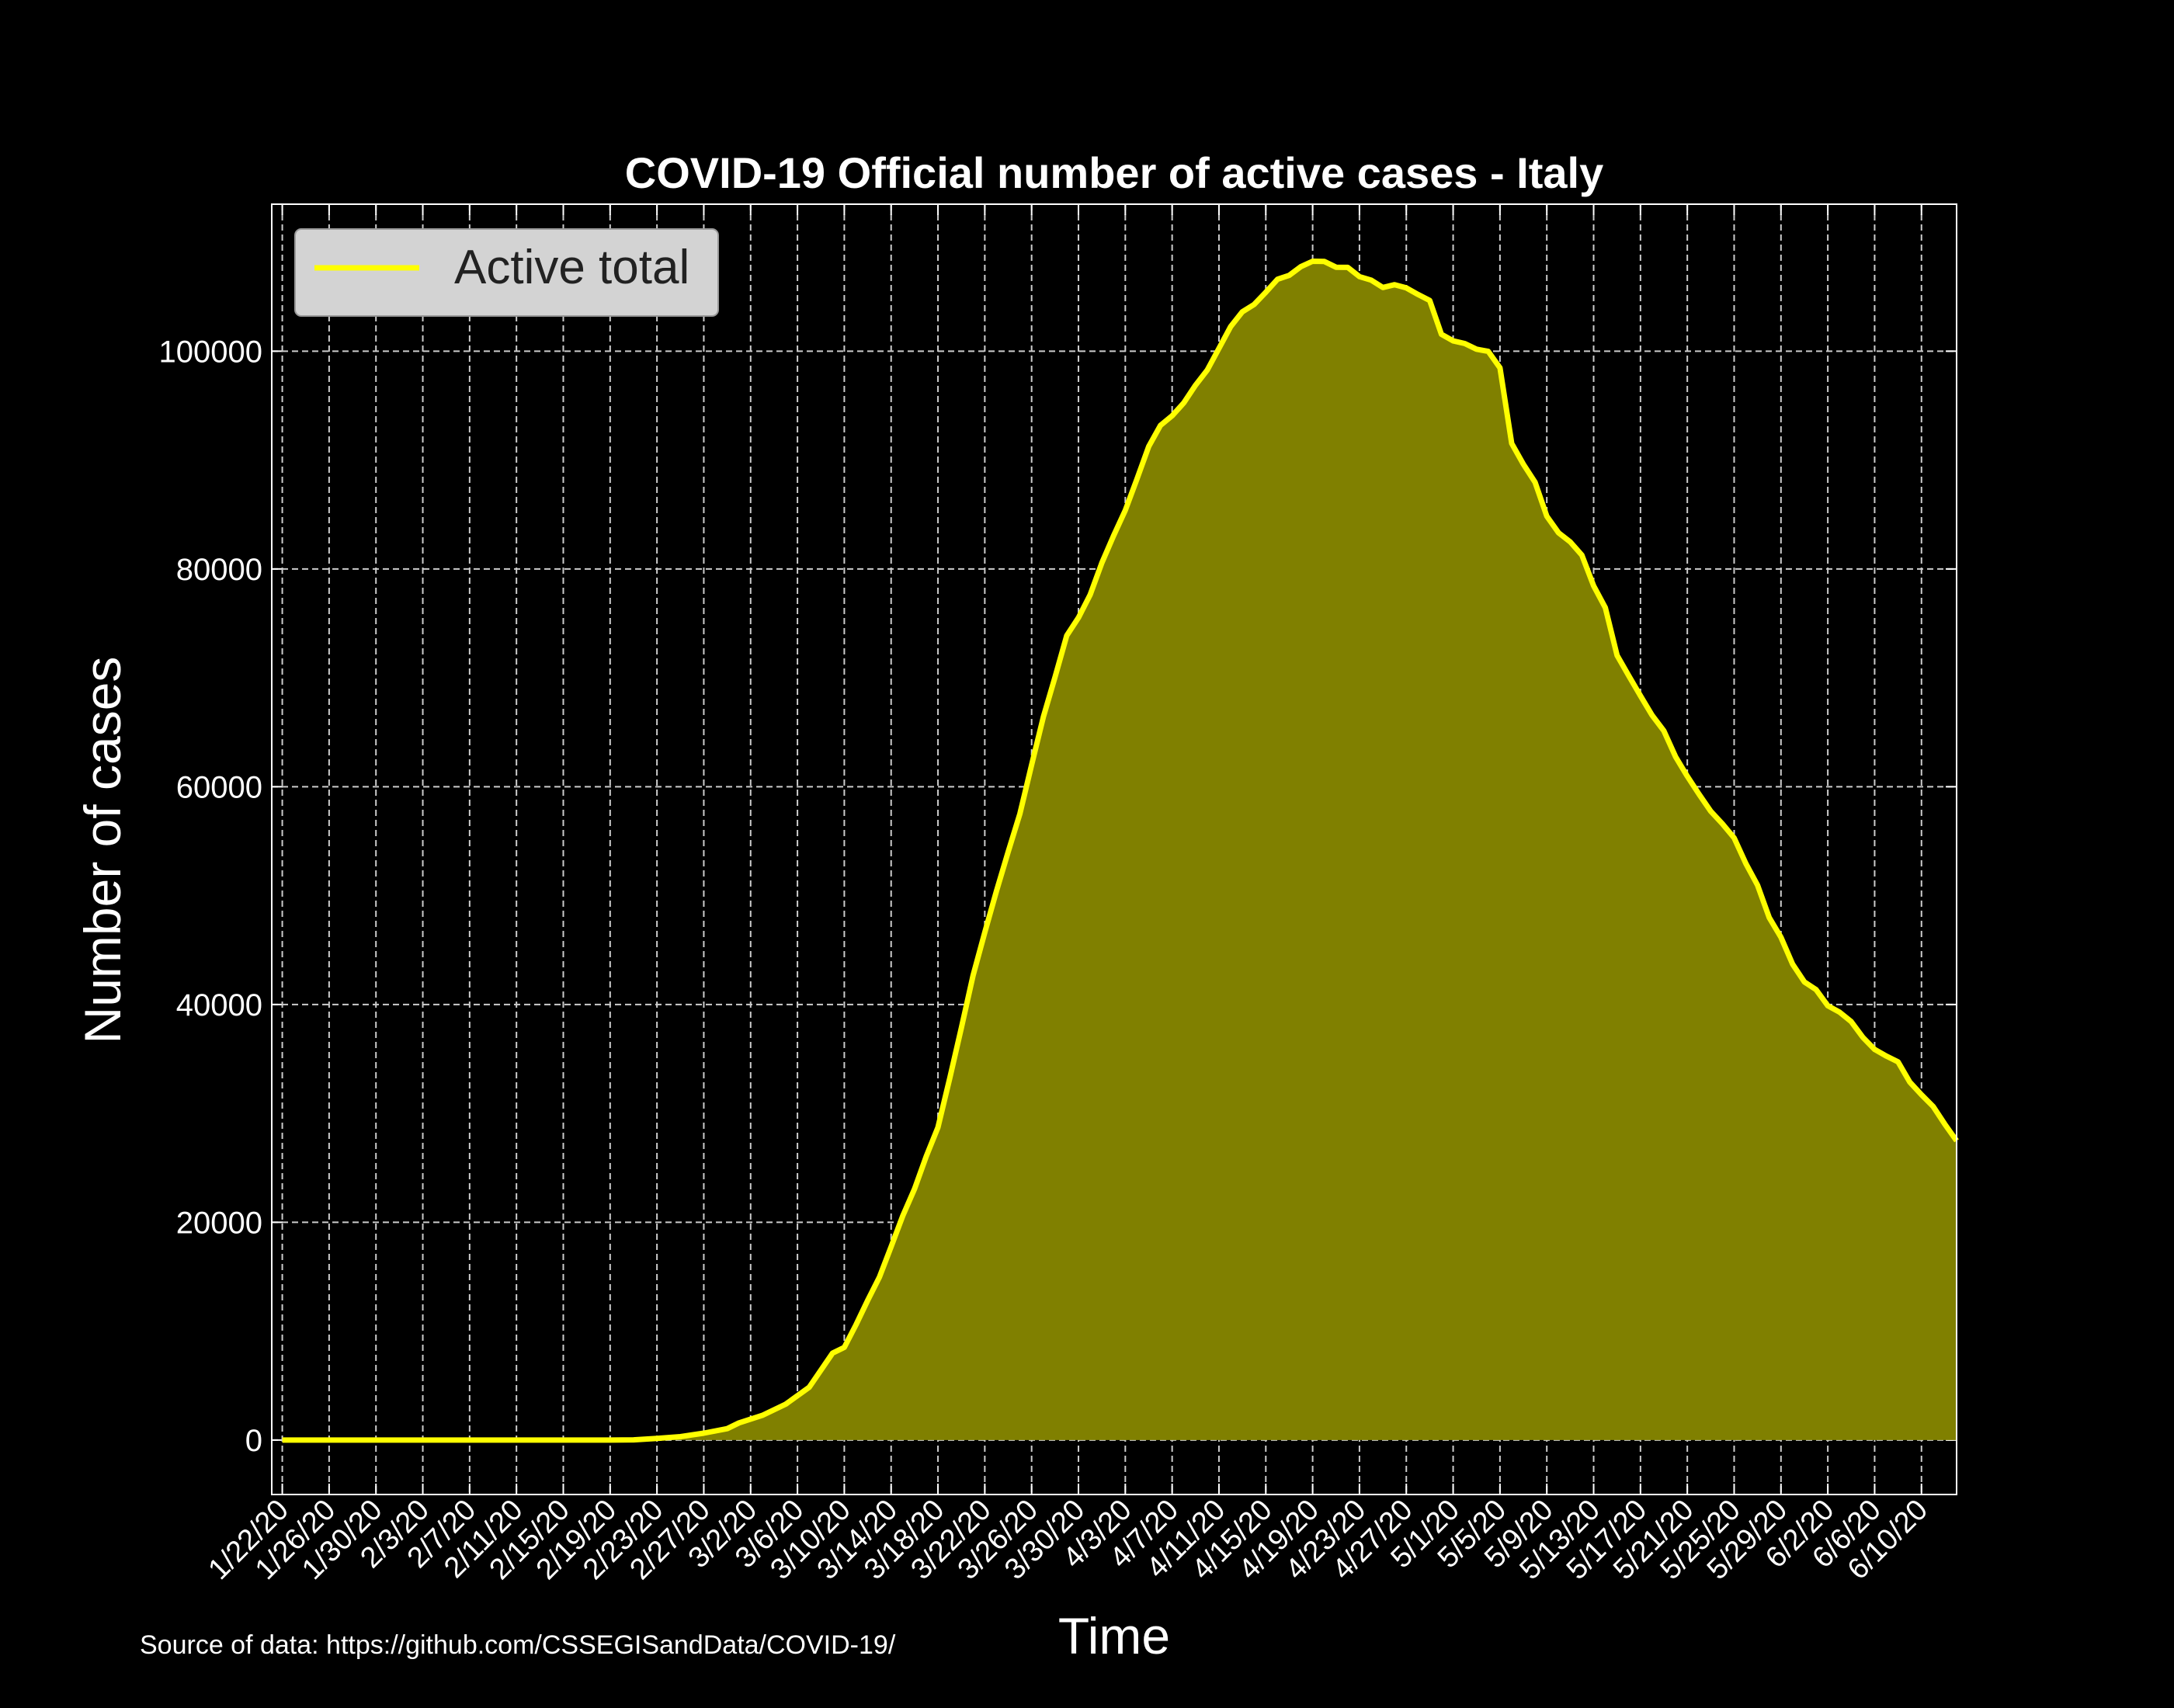  What do you see at coordinates (254, 1441) in the screenshot?
I see `y-tick-label: 0` at bounding box center [254, 1441].